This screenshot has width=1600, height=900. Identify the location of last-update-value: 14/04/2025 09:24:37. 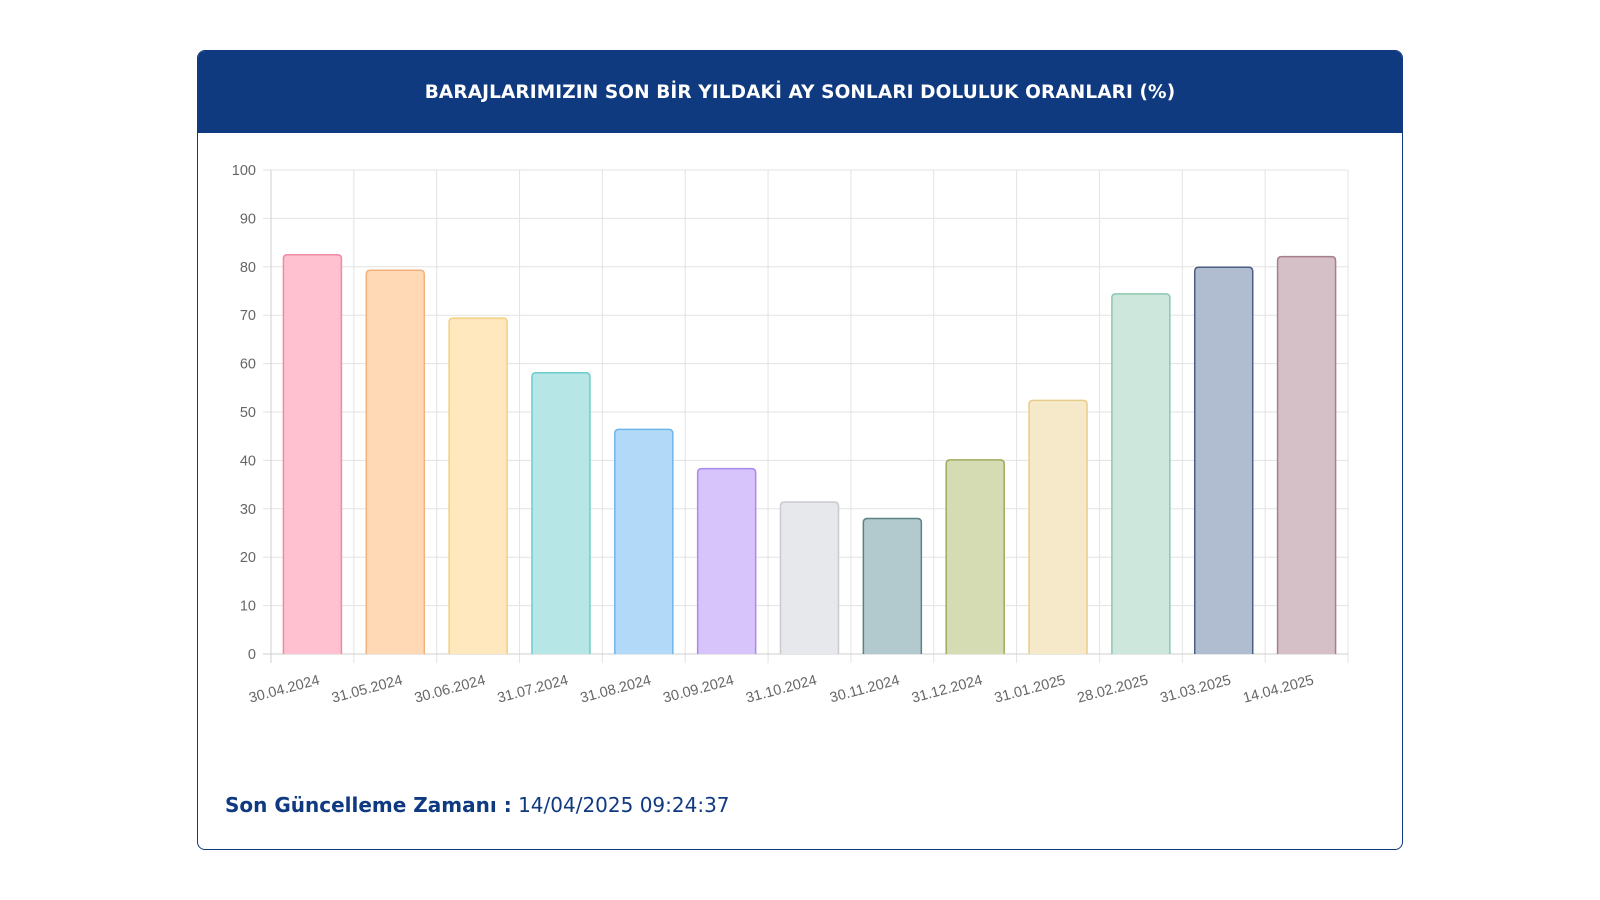
(624, 805).